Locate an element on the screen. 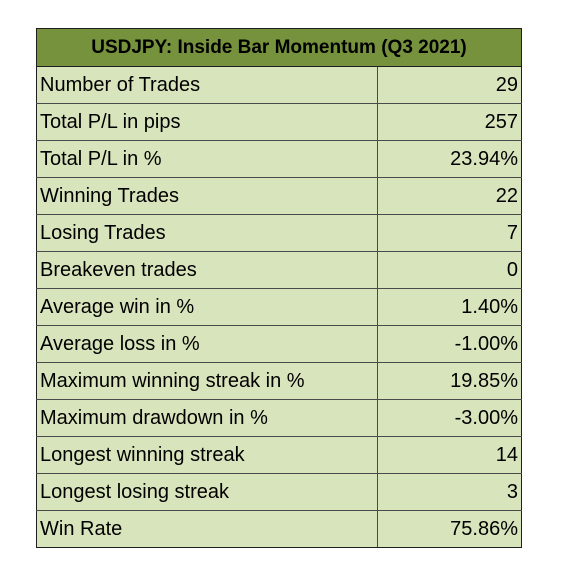 The image size is (563, 584). row-label: Total P/L in % is located at coordinates (207, 159).